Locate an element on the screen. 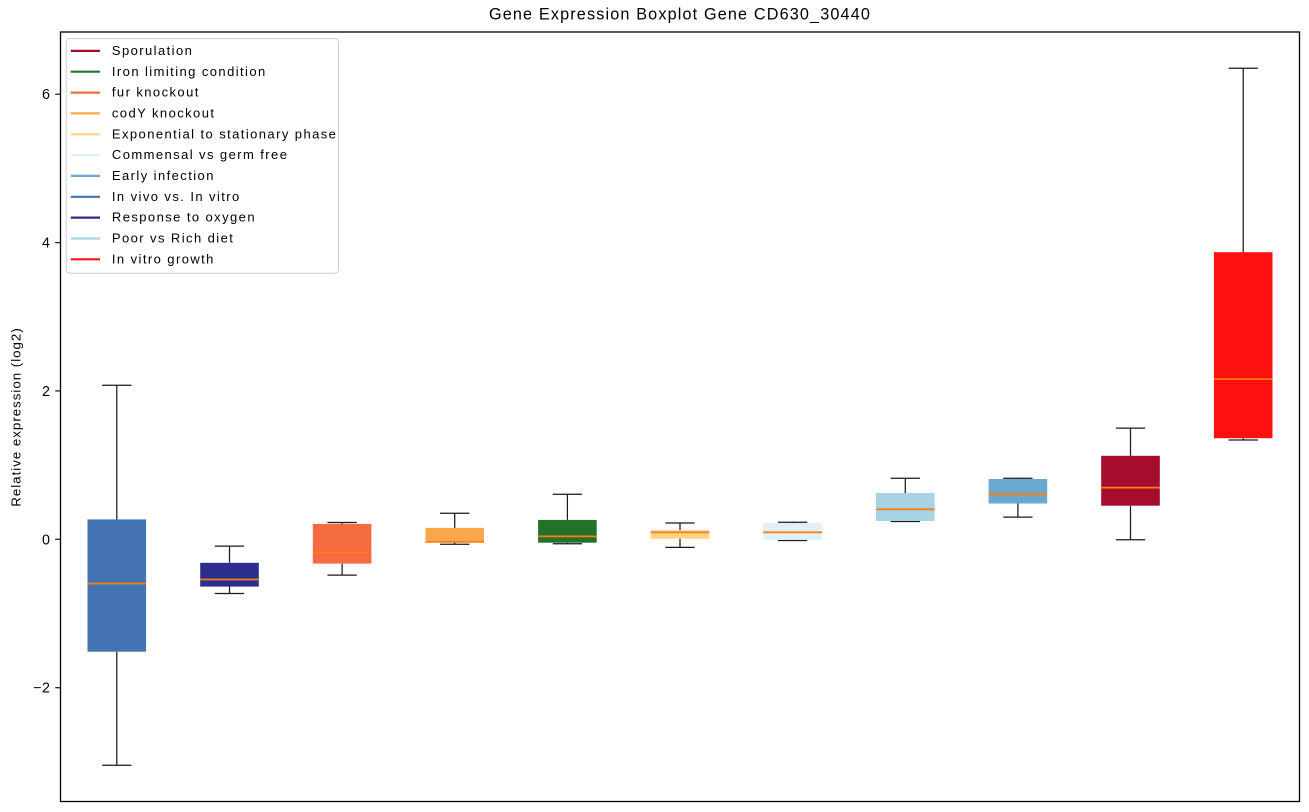  svg-text: Relative expression (log2) is located at coordinates (16, 416).